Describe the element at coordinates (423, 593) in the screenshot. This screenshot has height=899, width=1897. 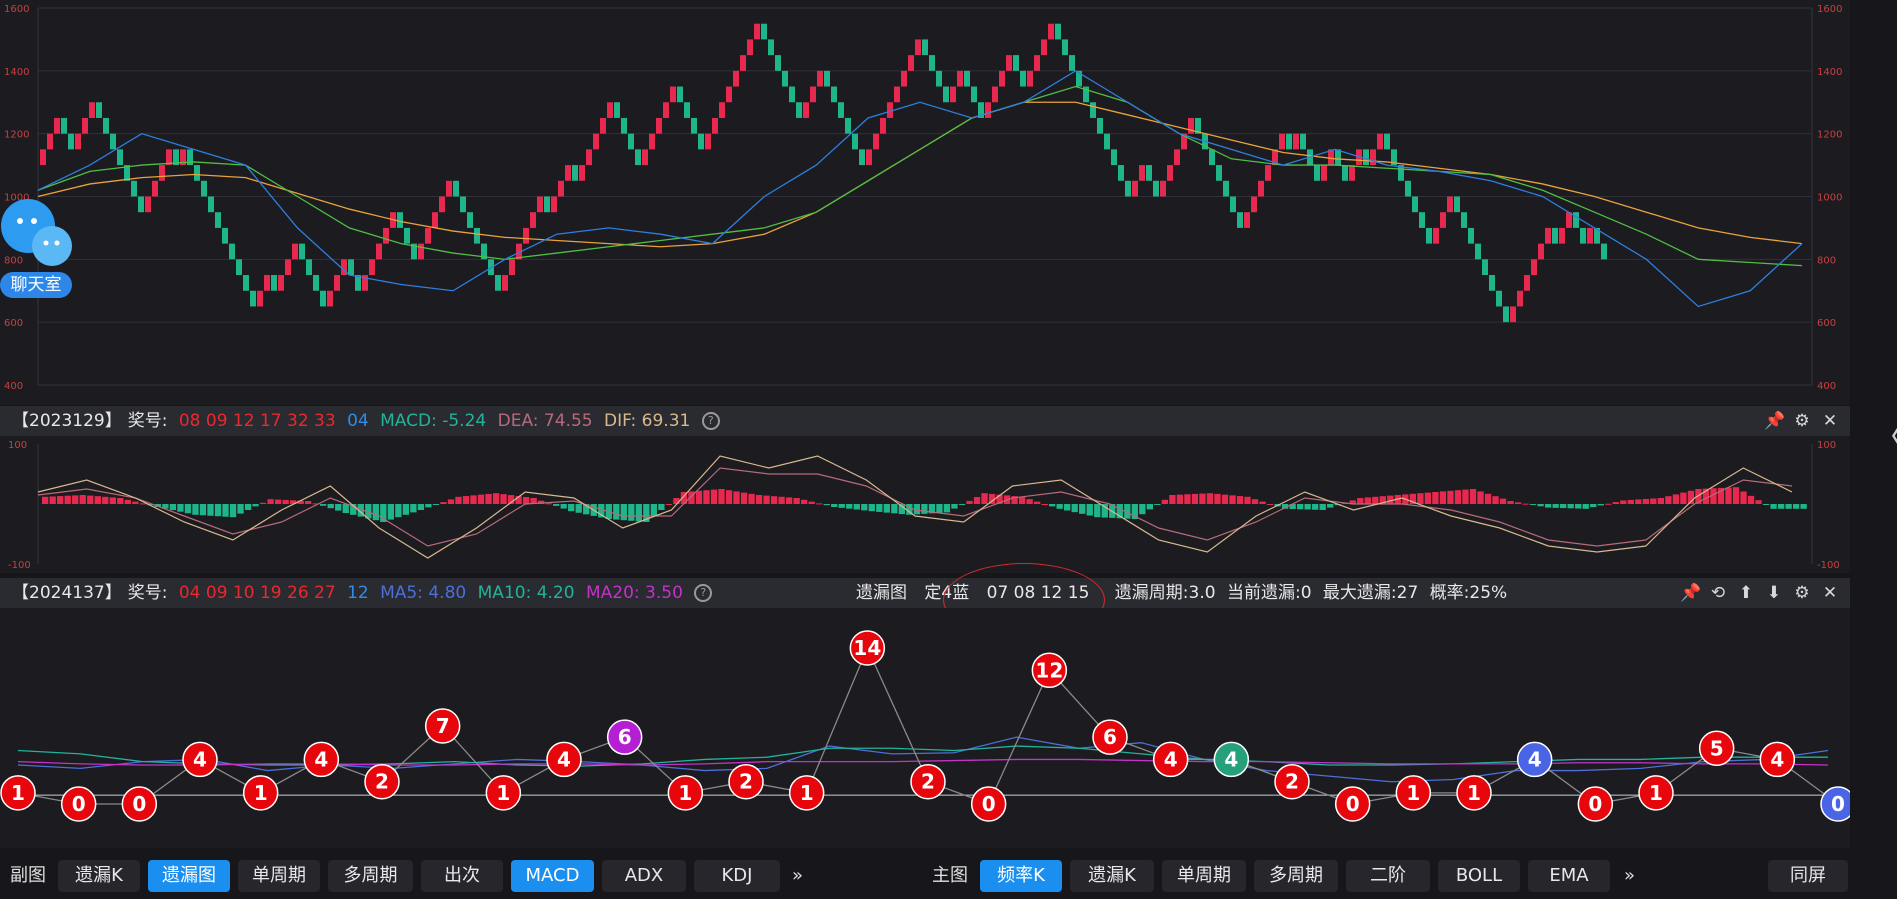
I see `ma5-value: MA5: 4.80` at that location.